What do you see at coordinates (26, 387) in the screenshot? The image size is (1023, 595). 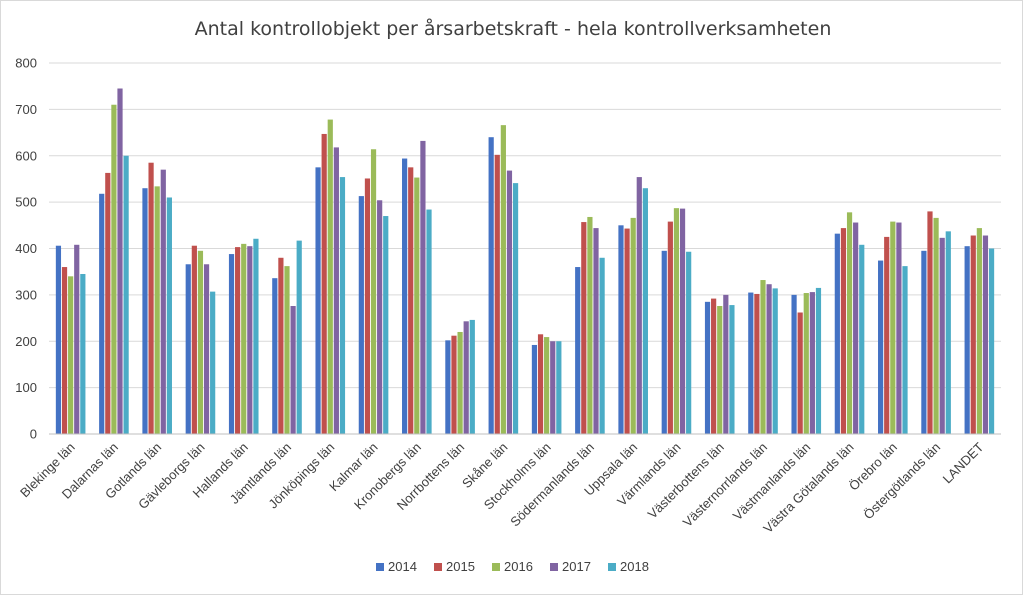 I see `y-tick-label: 100` at bounding box center [26, 387].